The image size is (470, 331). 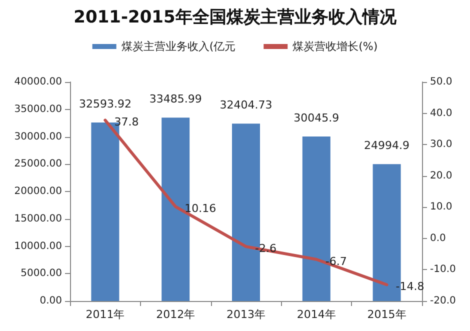 What do you see at coordinates (38, 246) in the screenshot?
I see `y-tick-label: 10000.00` at bounding box center [38, 246].